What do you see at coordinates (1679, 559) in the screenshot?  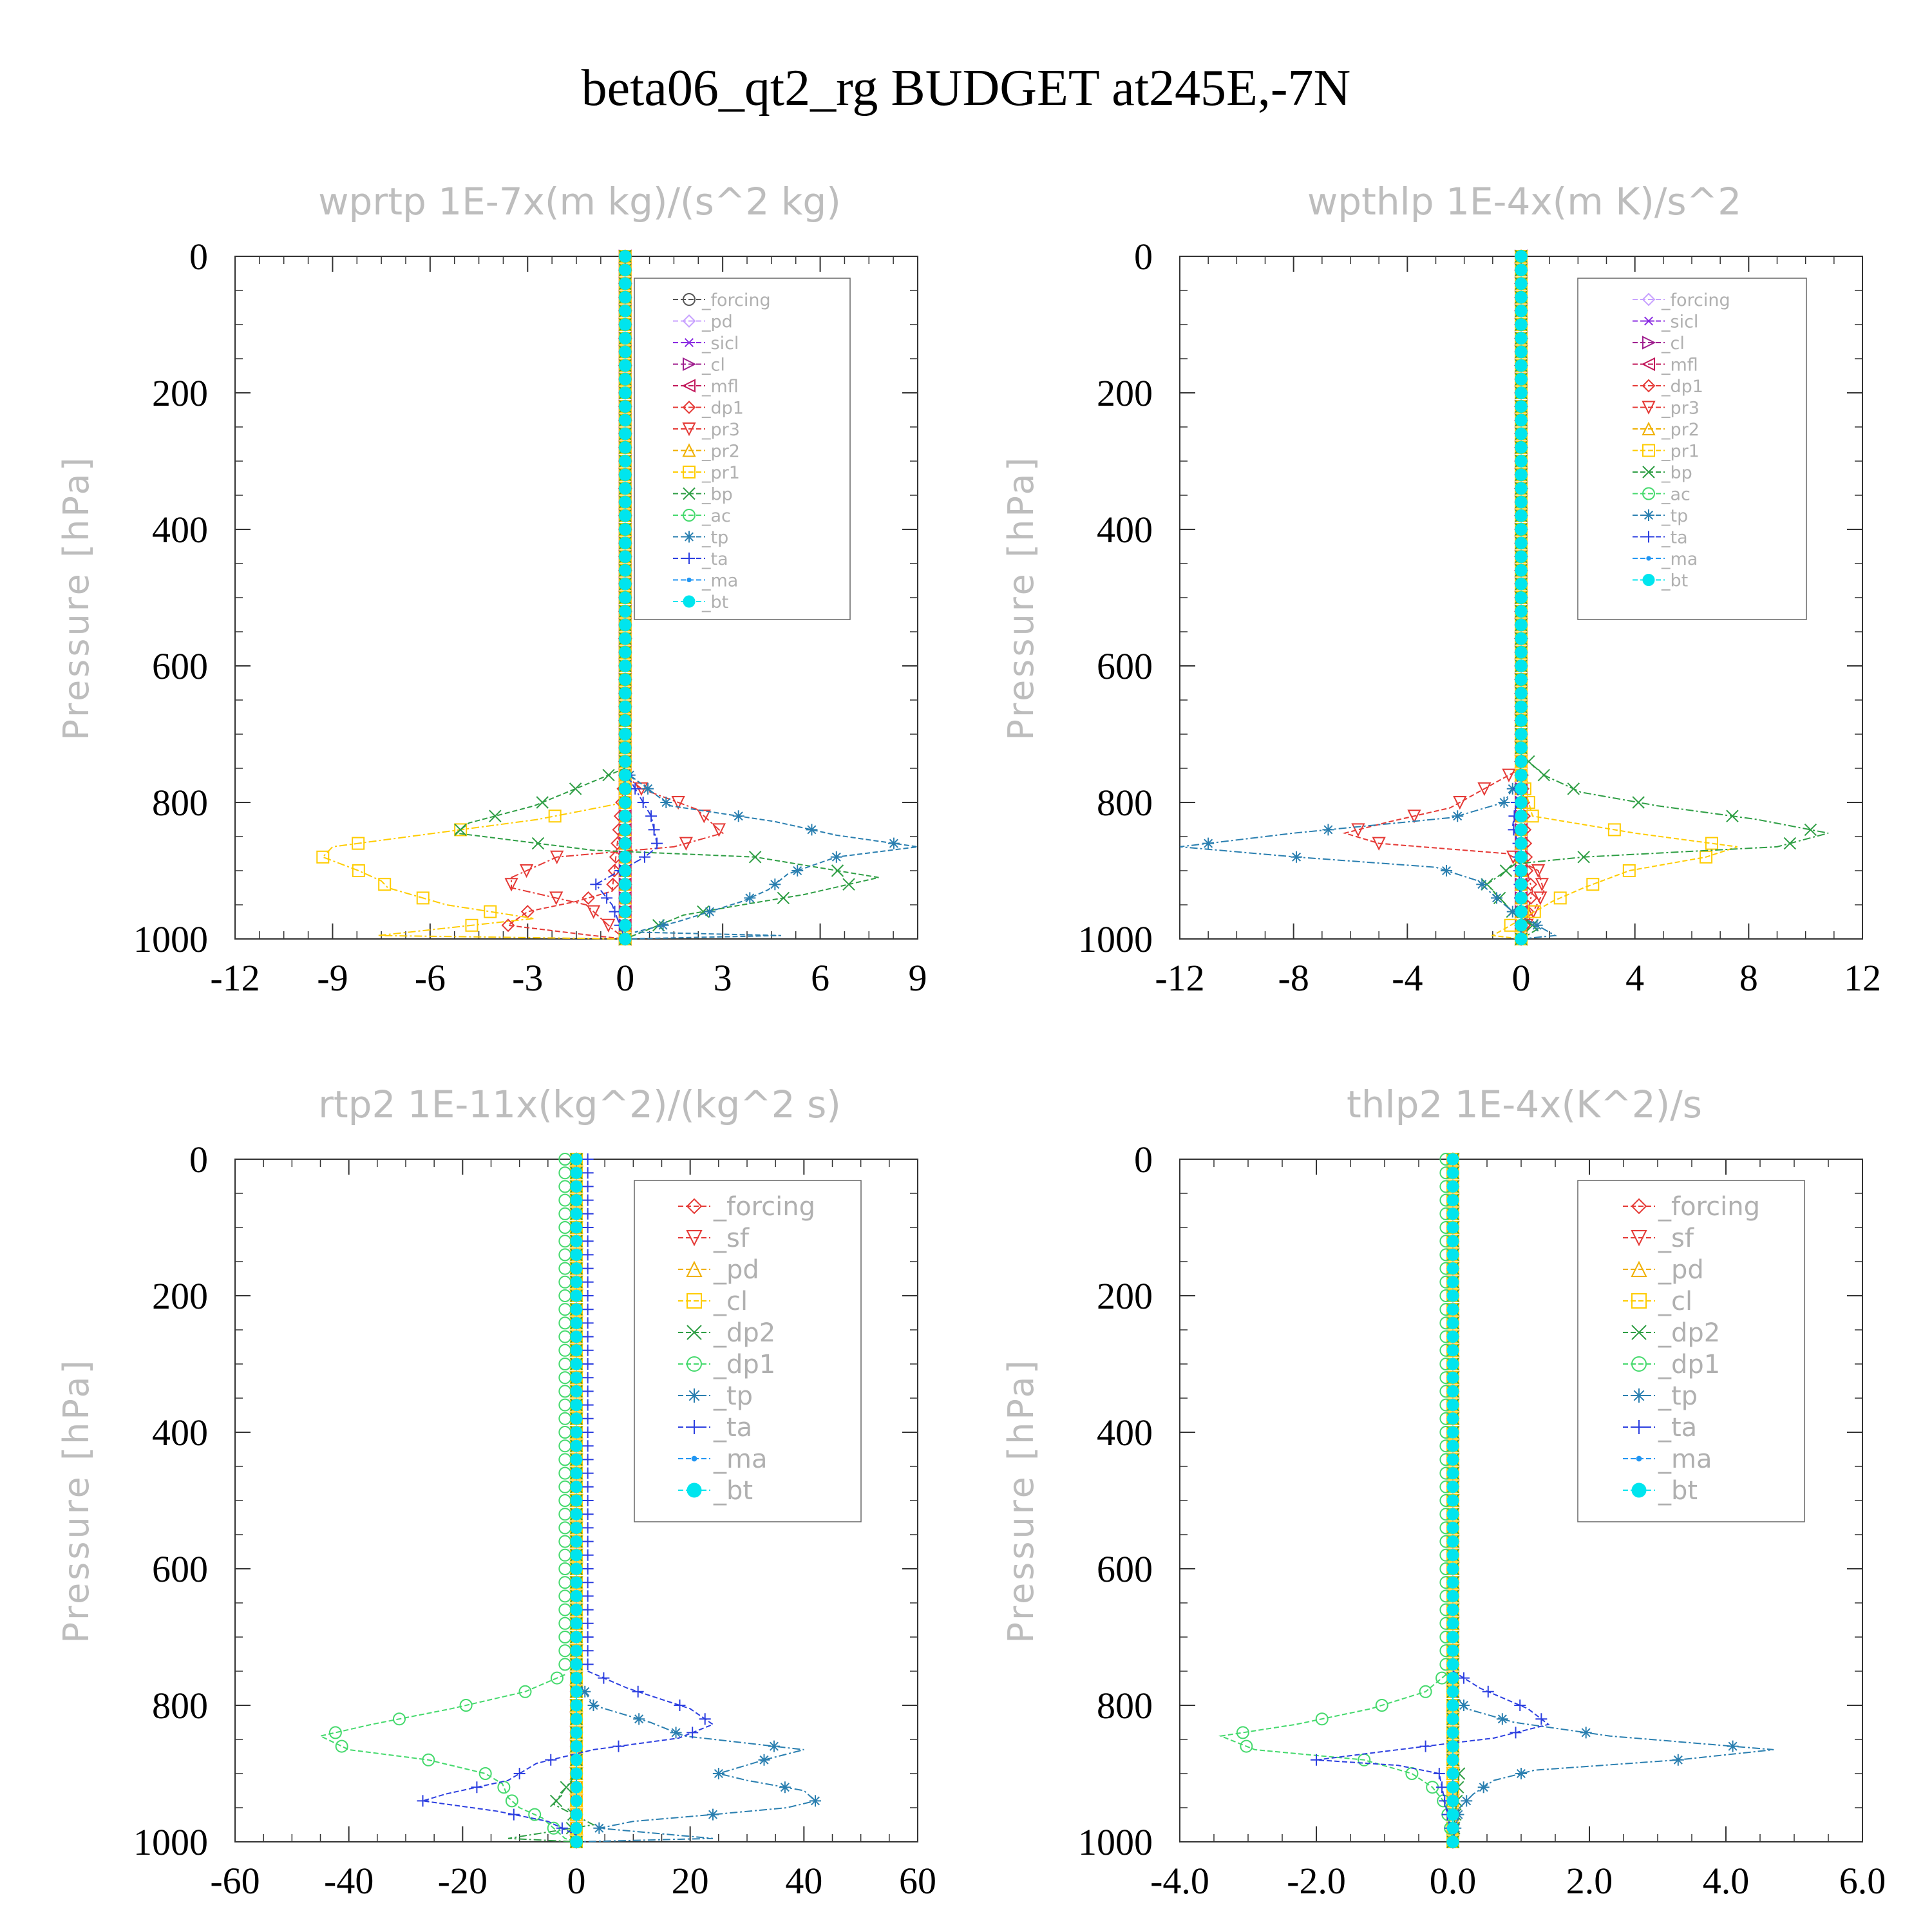 I see `legend-label: _ma` at bounding box center [1679, 559].